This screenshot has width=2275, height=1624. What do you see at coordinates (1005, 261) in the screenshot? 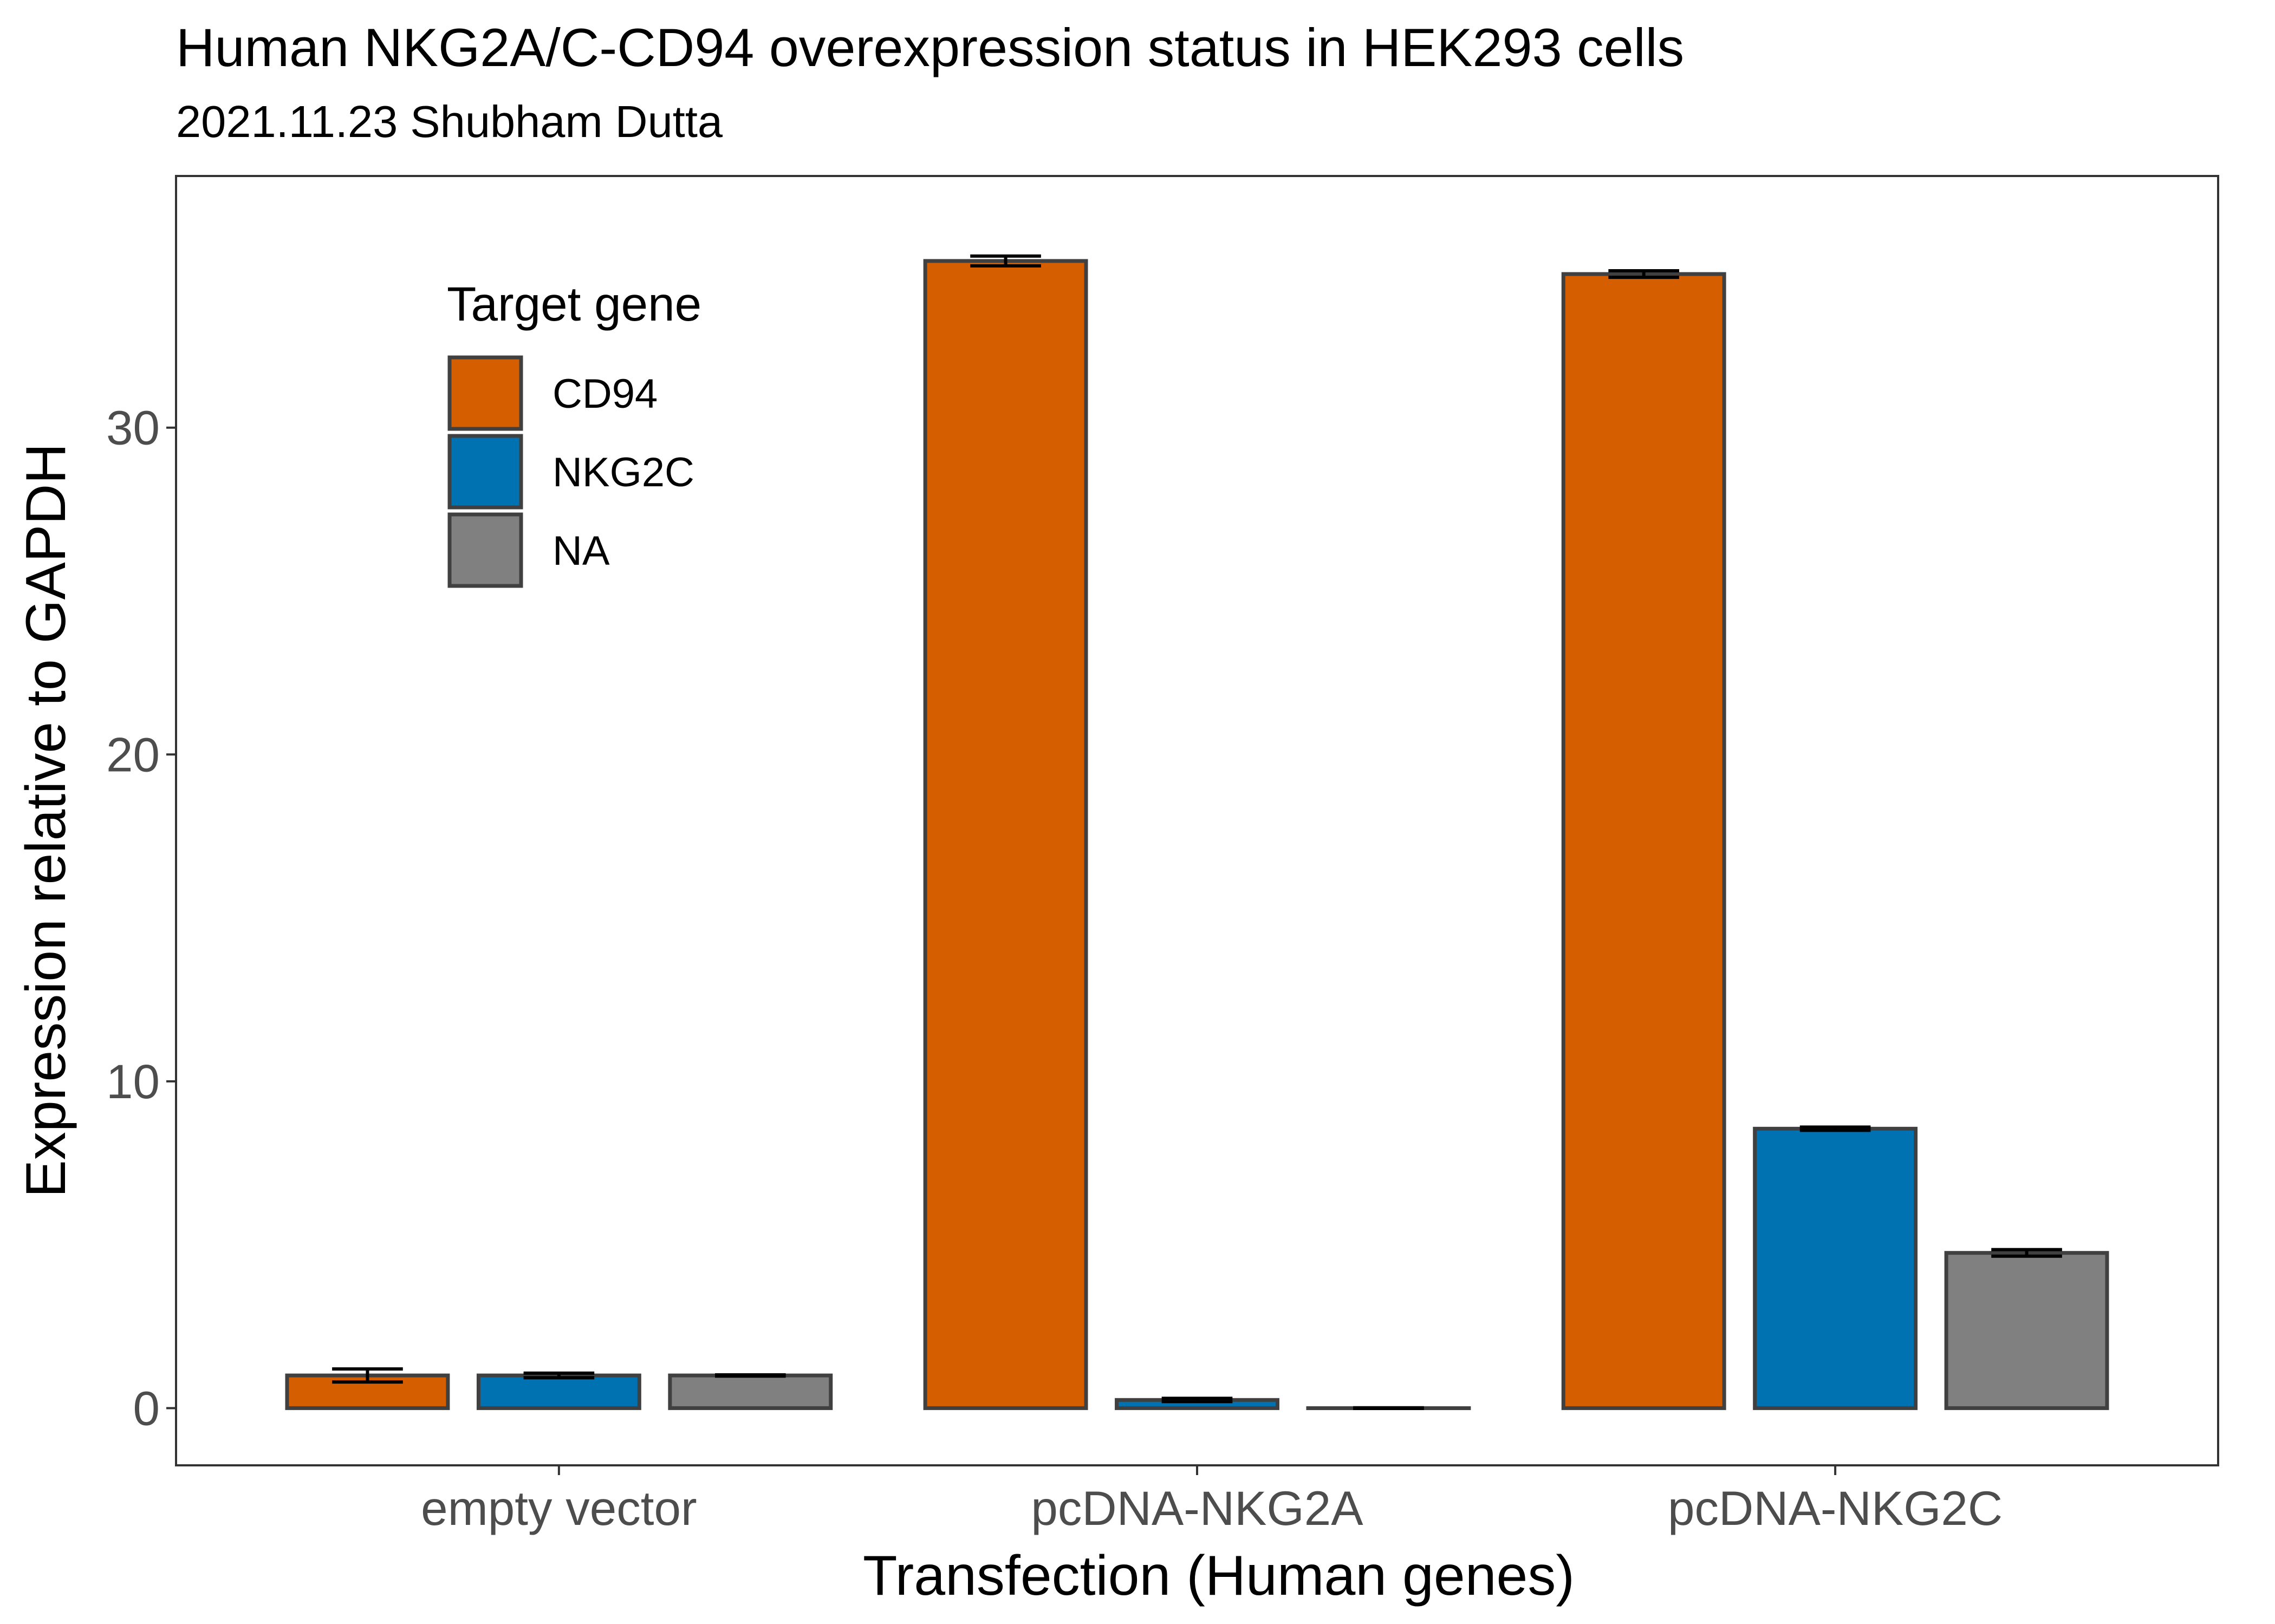
I see `error-bar-cd94-pcdna-nkg2a` at bounding box center [1005, 261].